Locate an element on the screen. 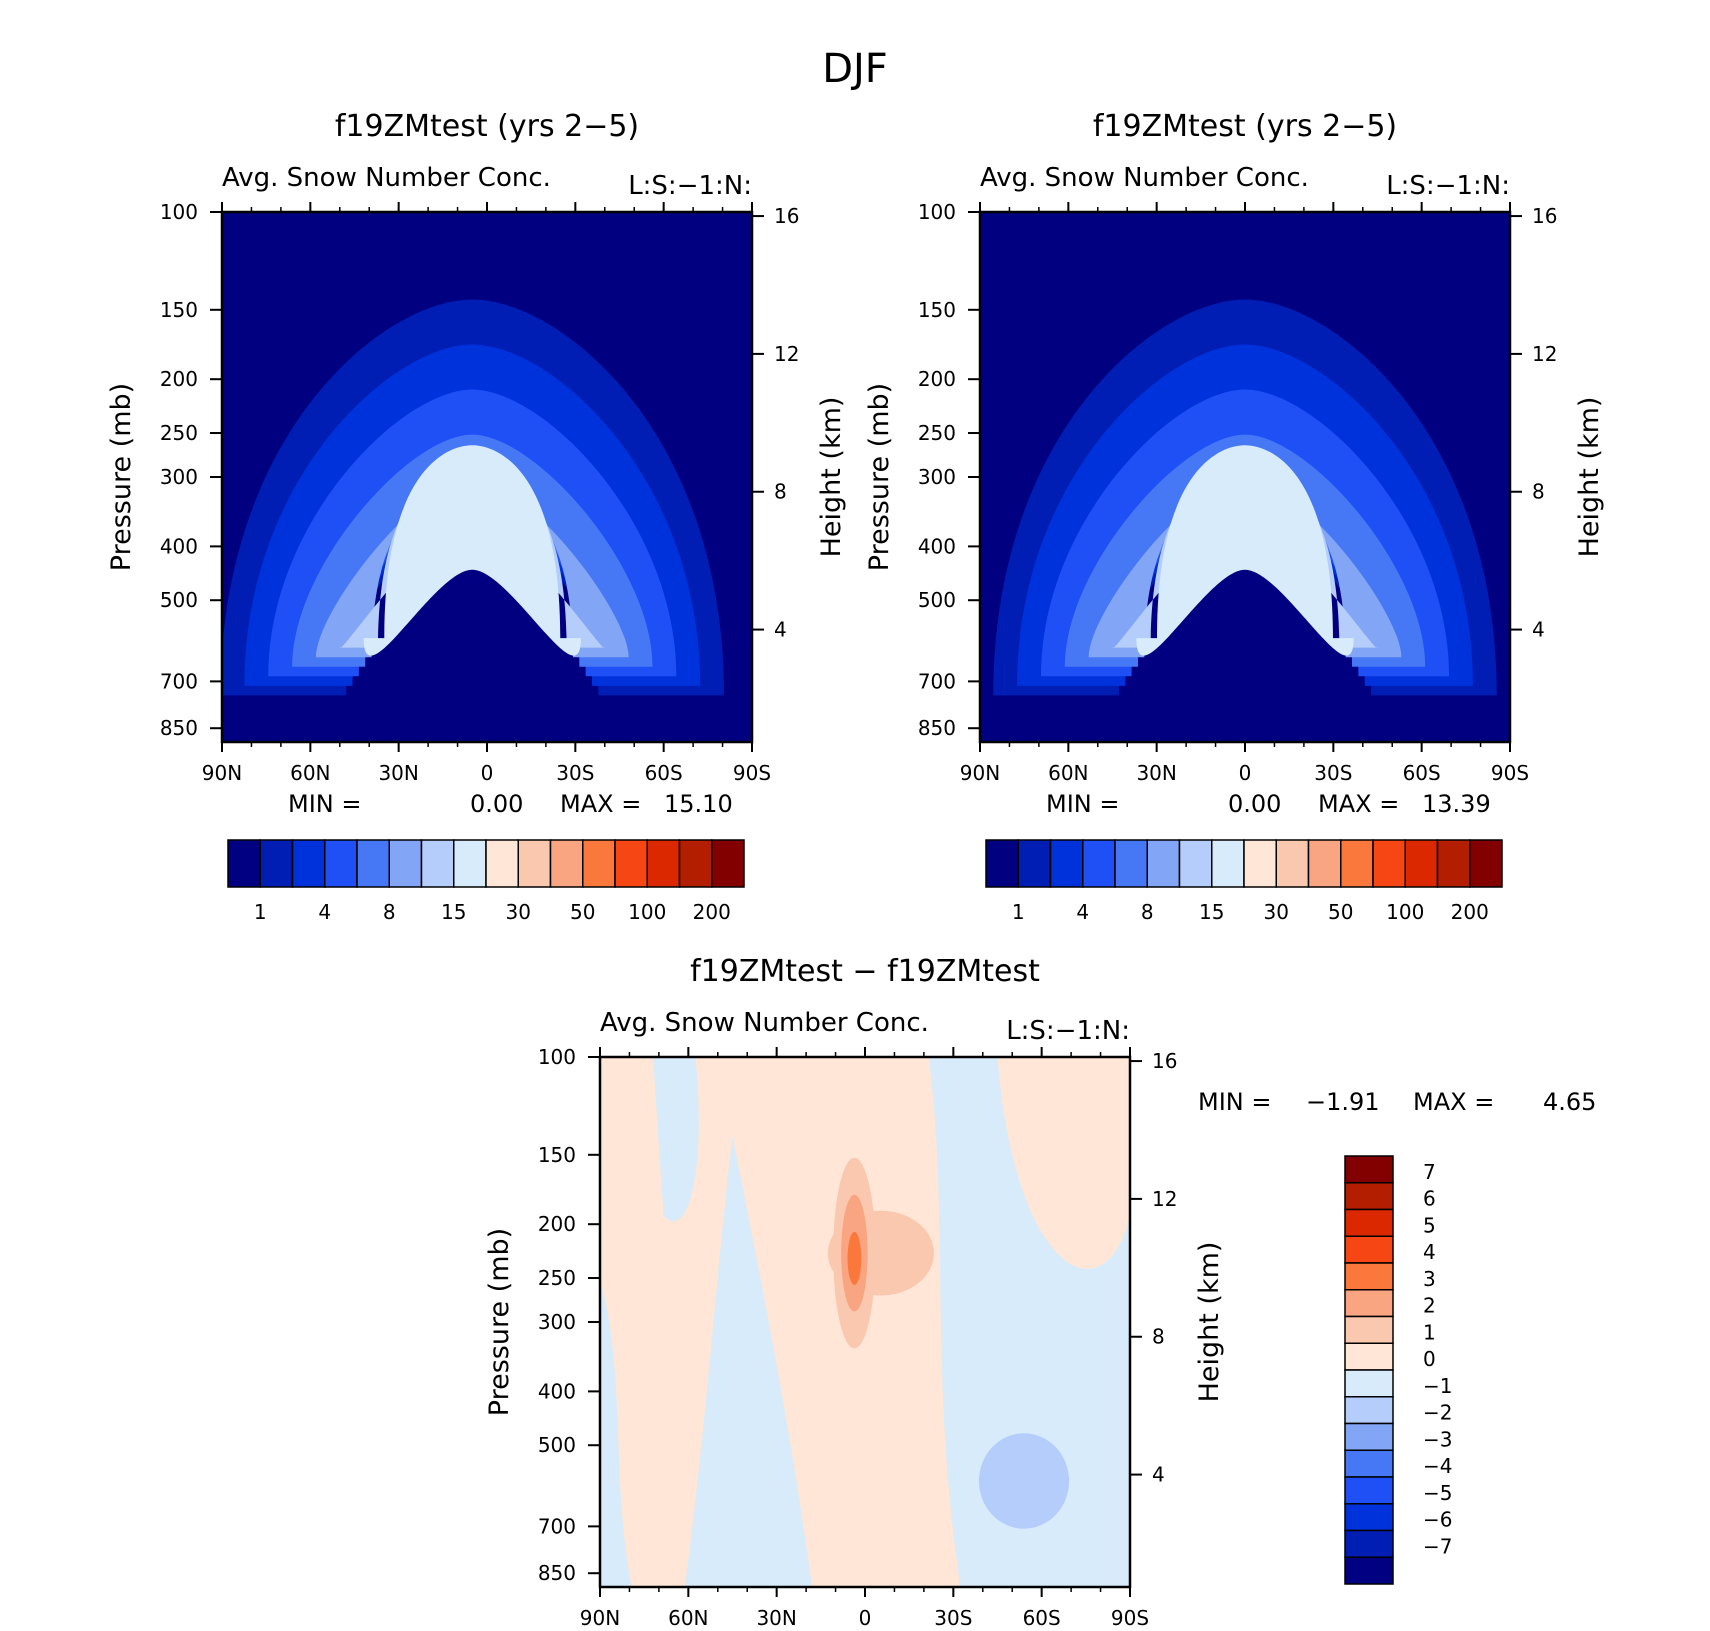  y2-tick-label: 16 is located at coordinates (786, 216).